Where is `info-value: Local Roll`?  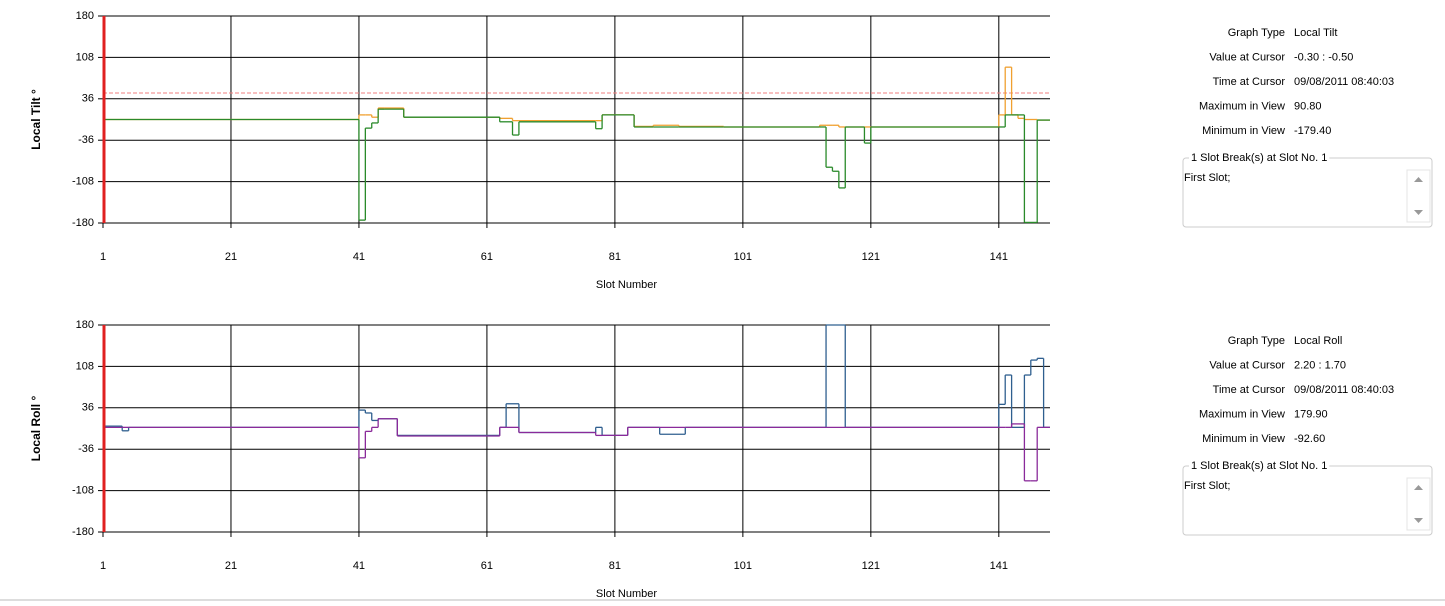
info-value: Local Roll is located at coordinates (1318, 341).